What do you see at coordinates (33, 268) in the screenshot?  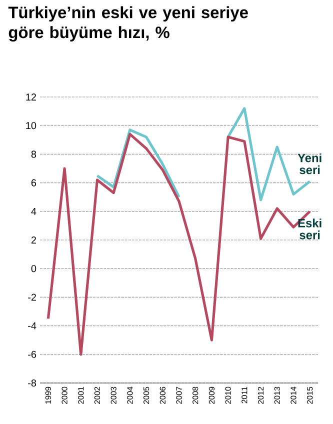 I see `y-tick-label: 0` at bounding box center [33, 268].